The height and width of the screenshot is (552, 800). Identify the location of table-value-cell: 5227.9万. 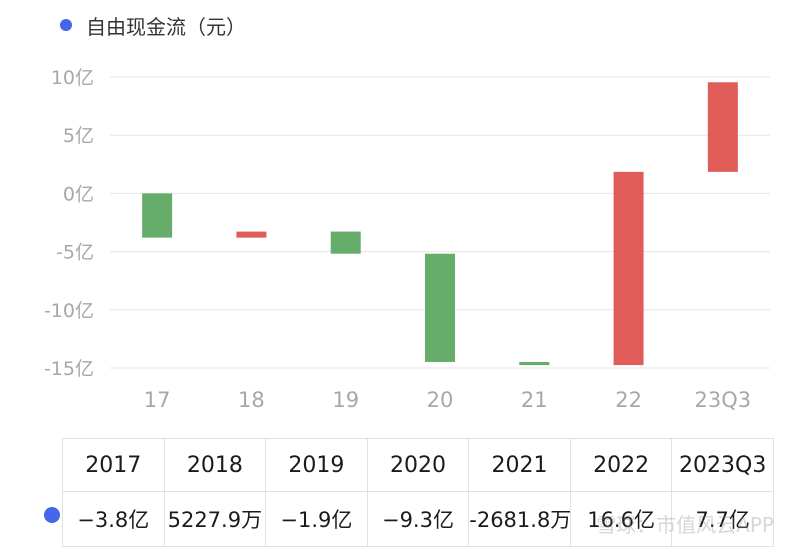
(215, 519).